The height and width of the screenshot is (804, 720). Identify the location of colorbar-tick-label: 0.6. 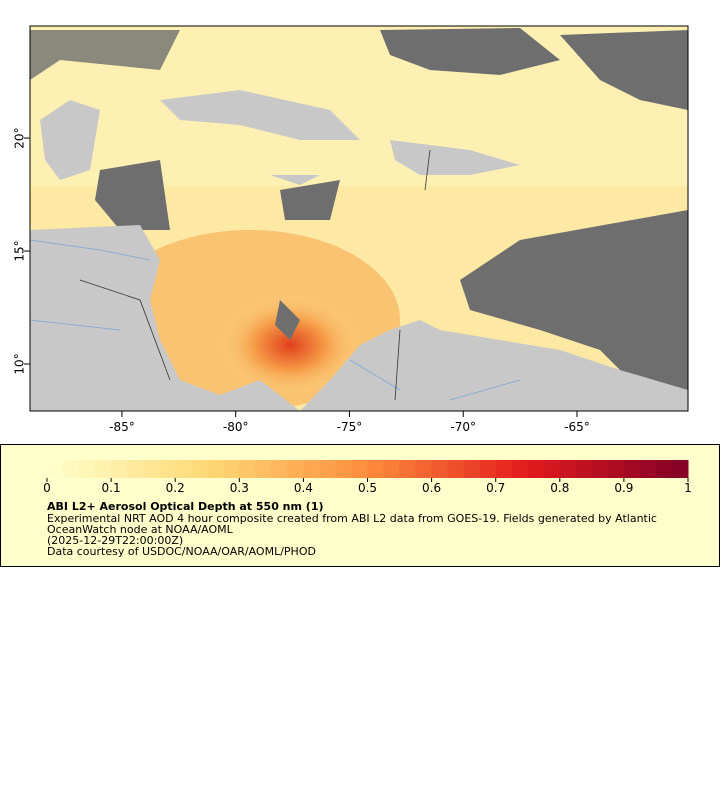
(431, 488).